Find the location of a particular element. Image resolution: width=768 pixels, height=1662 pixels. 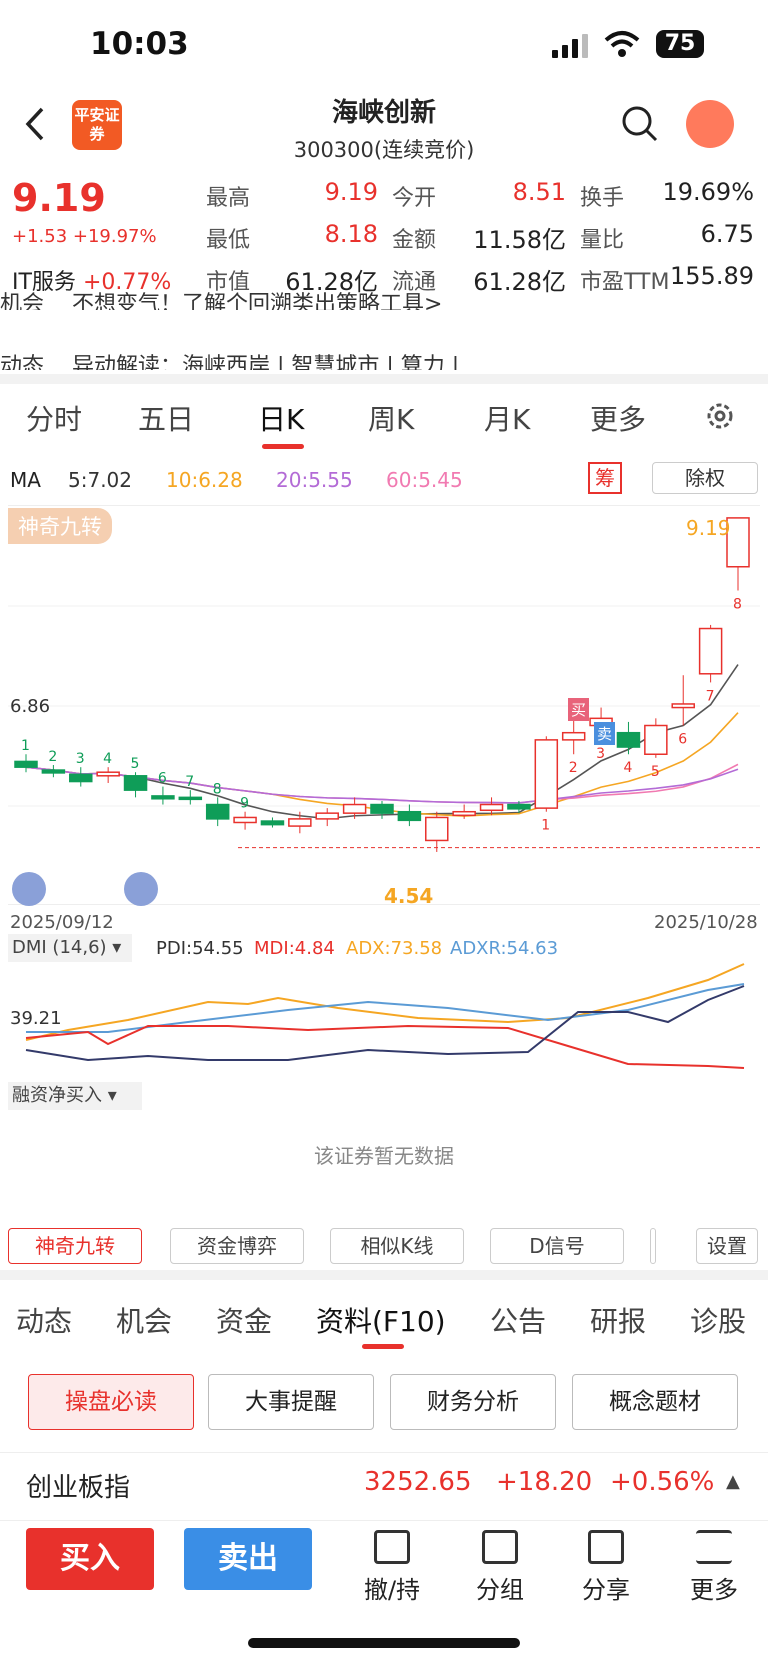

period-tab: 更多 is located at coordinates (618, 419).